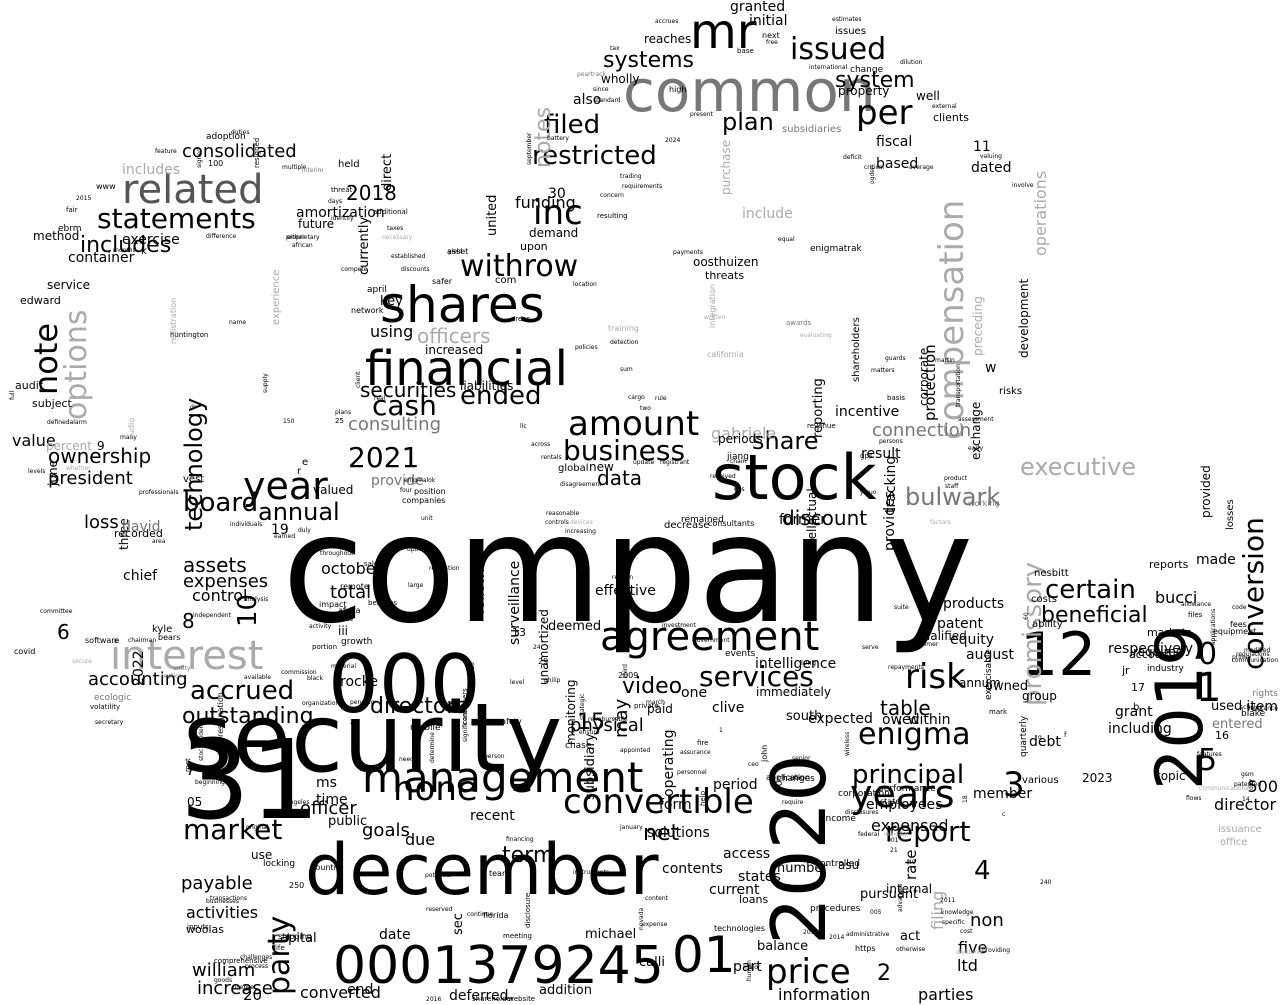 This screenshot has width=1280, height=1005. Describe the element at coordinates (357, 642) in the screenshot. I see `word-cloud-word: growth` at that location.